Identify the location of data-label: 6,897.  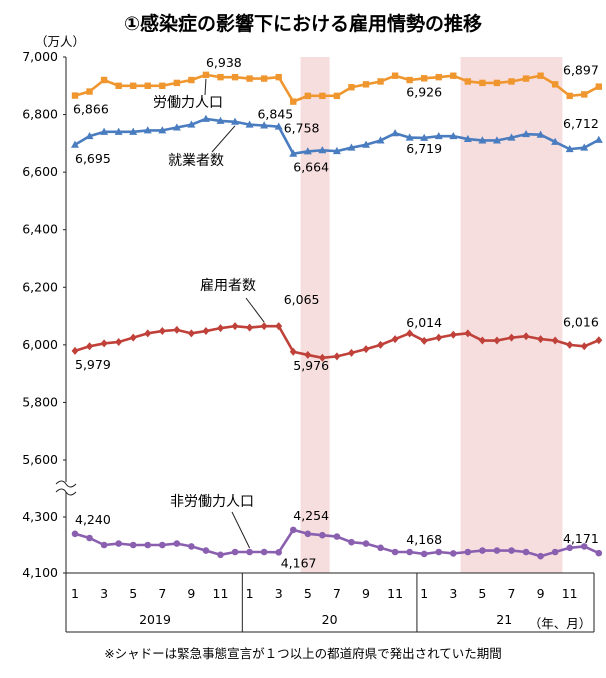
(581, 70).